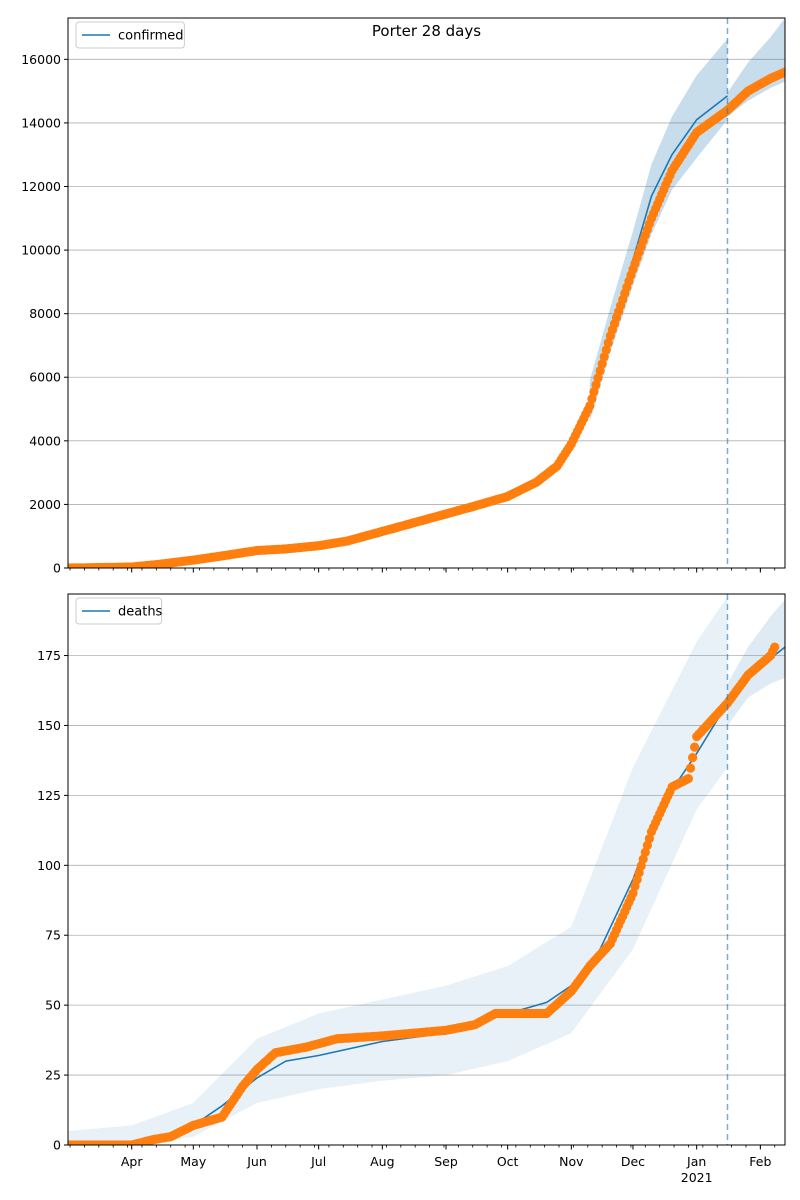 Image resolution: width=800 pixels, height=1200 pixels. I want to click on legend: confirmed, so click(130, 35).